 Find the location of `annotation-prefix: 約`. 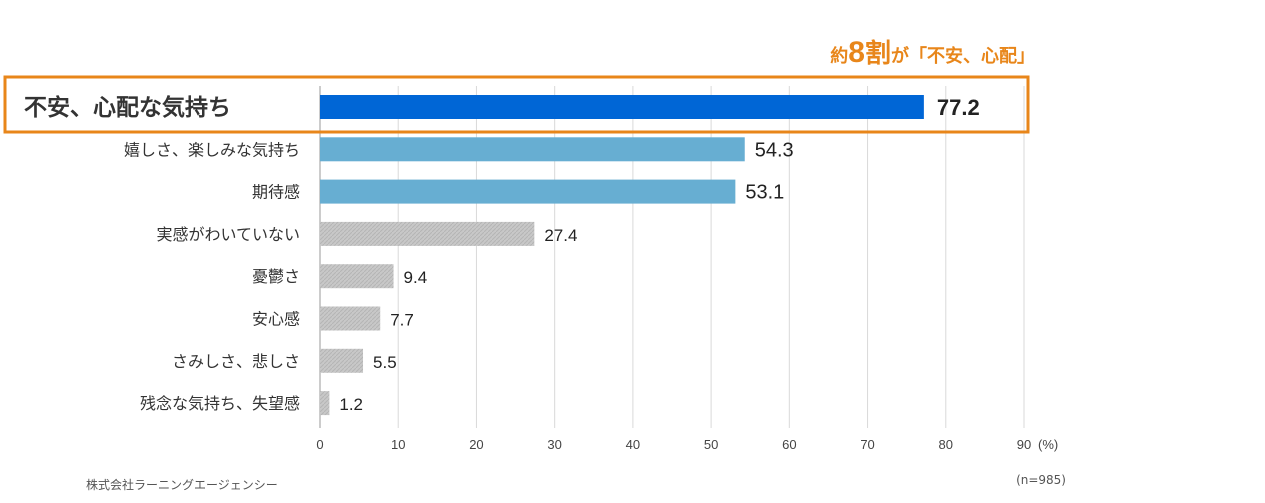

annotation-prefix: 約 is located at coordinates (839, 56).